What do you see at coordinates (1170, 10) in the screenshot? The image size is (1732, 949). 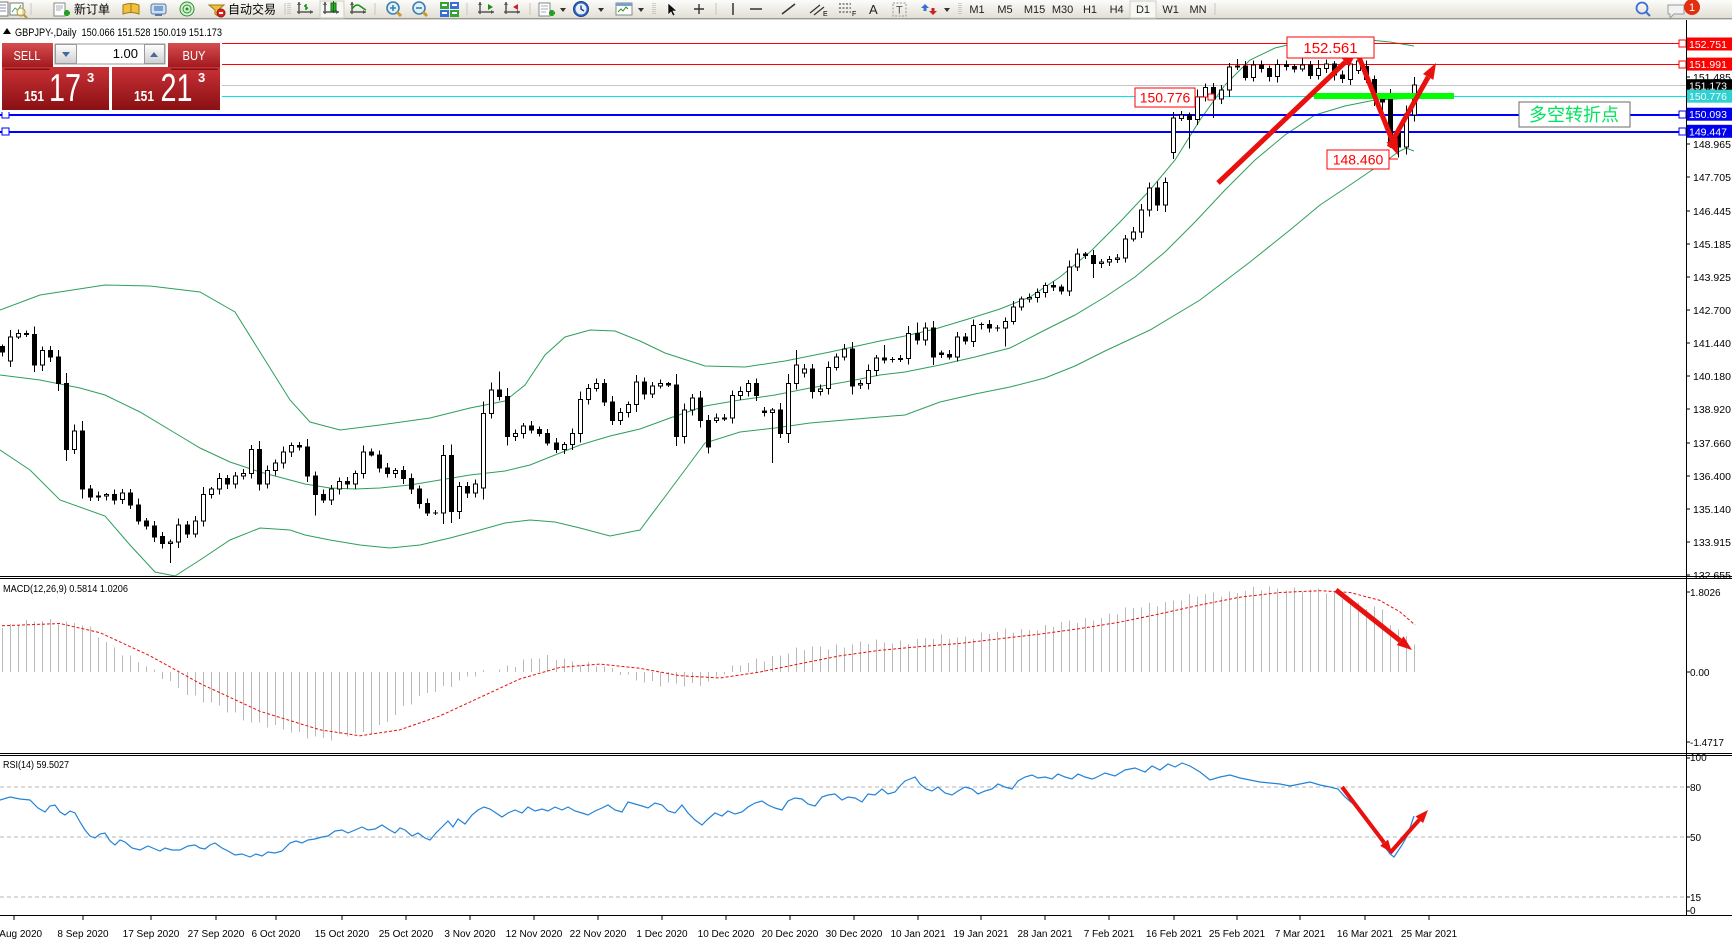 I see `svg-text: W1` at bounding box center [1170, 10].